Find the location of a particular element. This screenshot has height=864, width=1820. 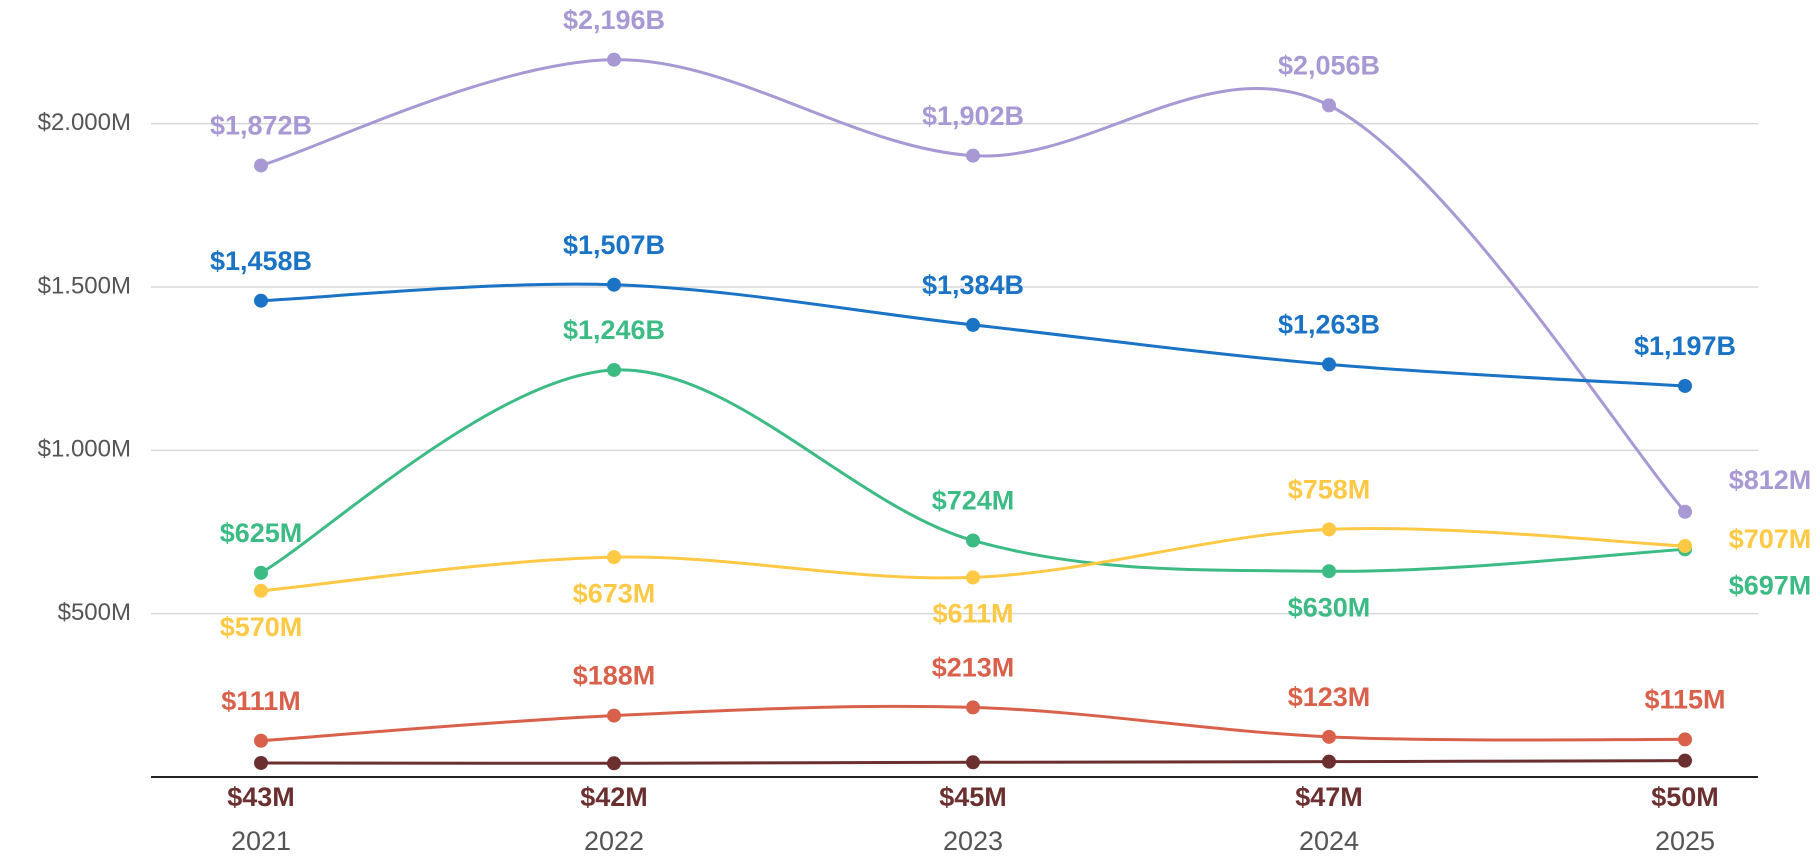

x-tick-label: 2024 is located at coordinates (1329, 841).